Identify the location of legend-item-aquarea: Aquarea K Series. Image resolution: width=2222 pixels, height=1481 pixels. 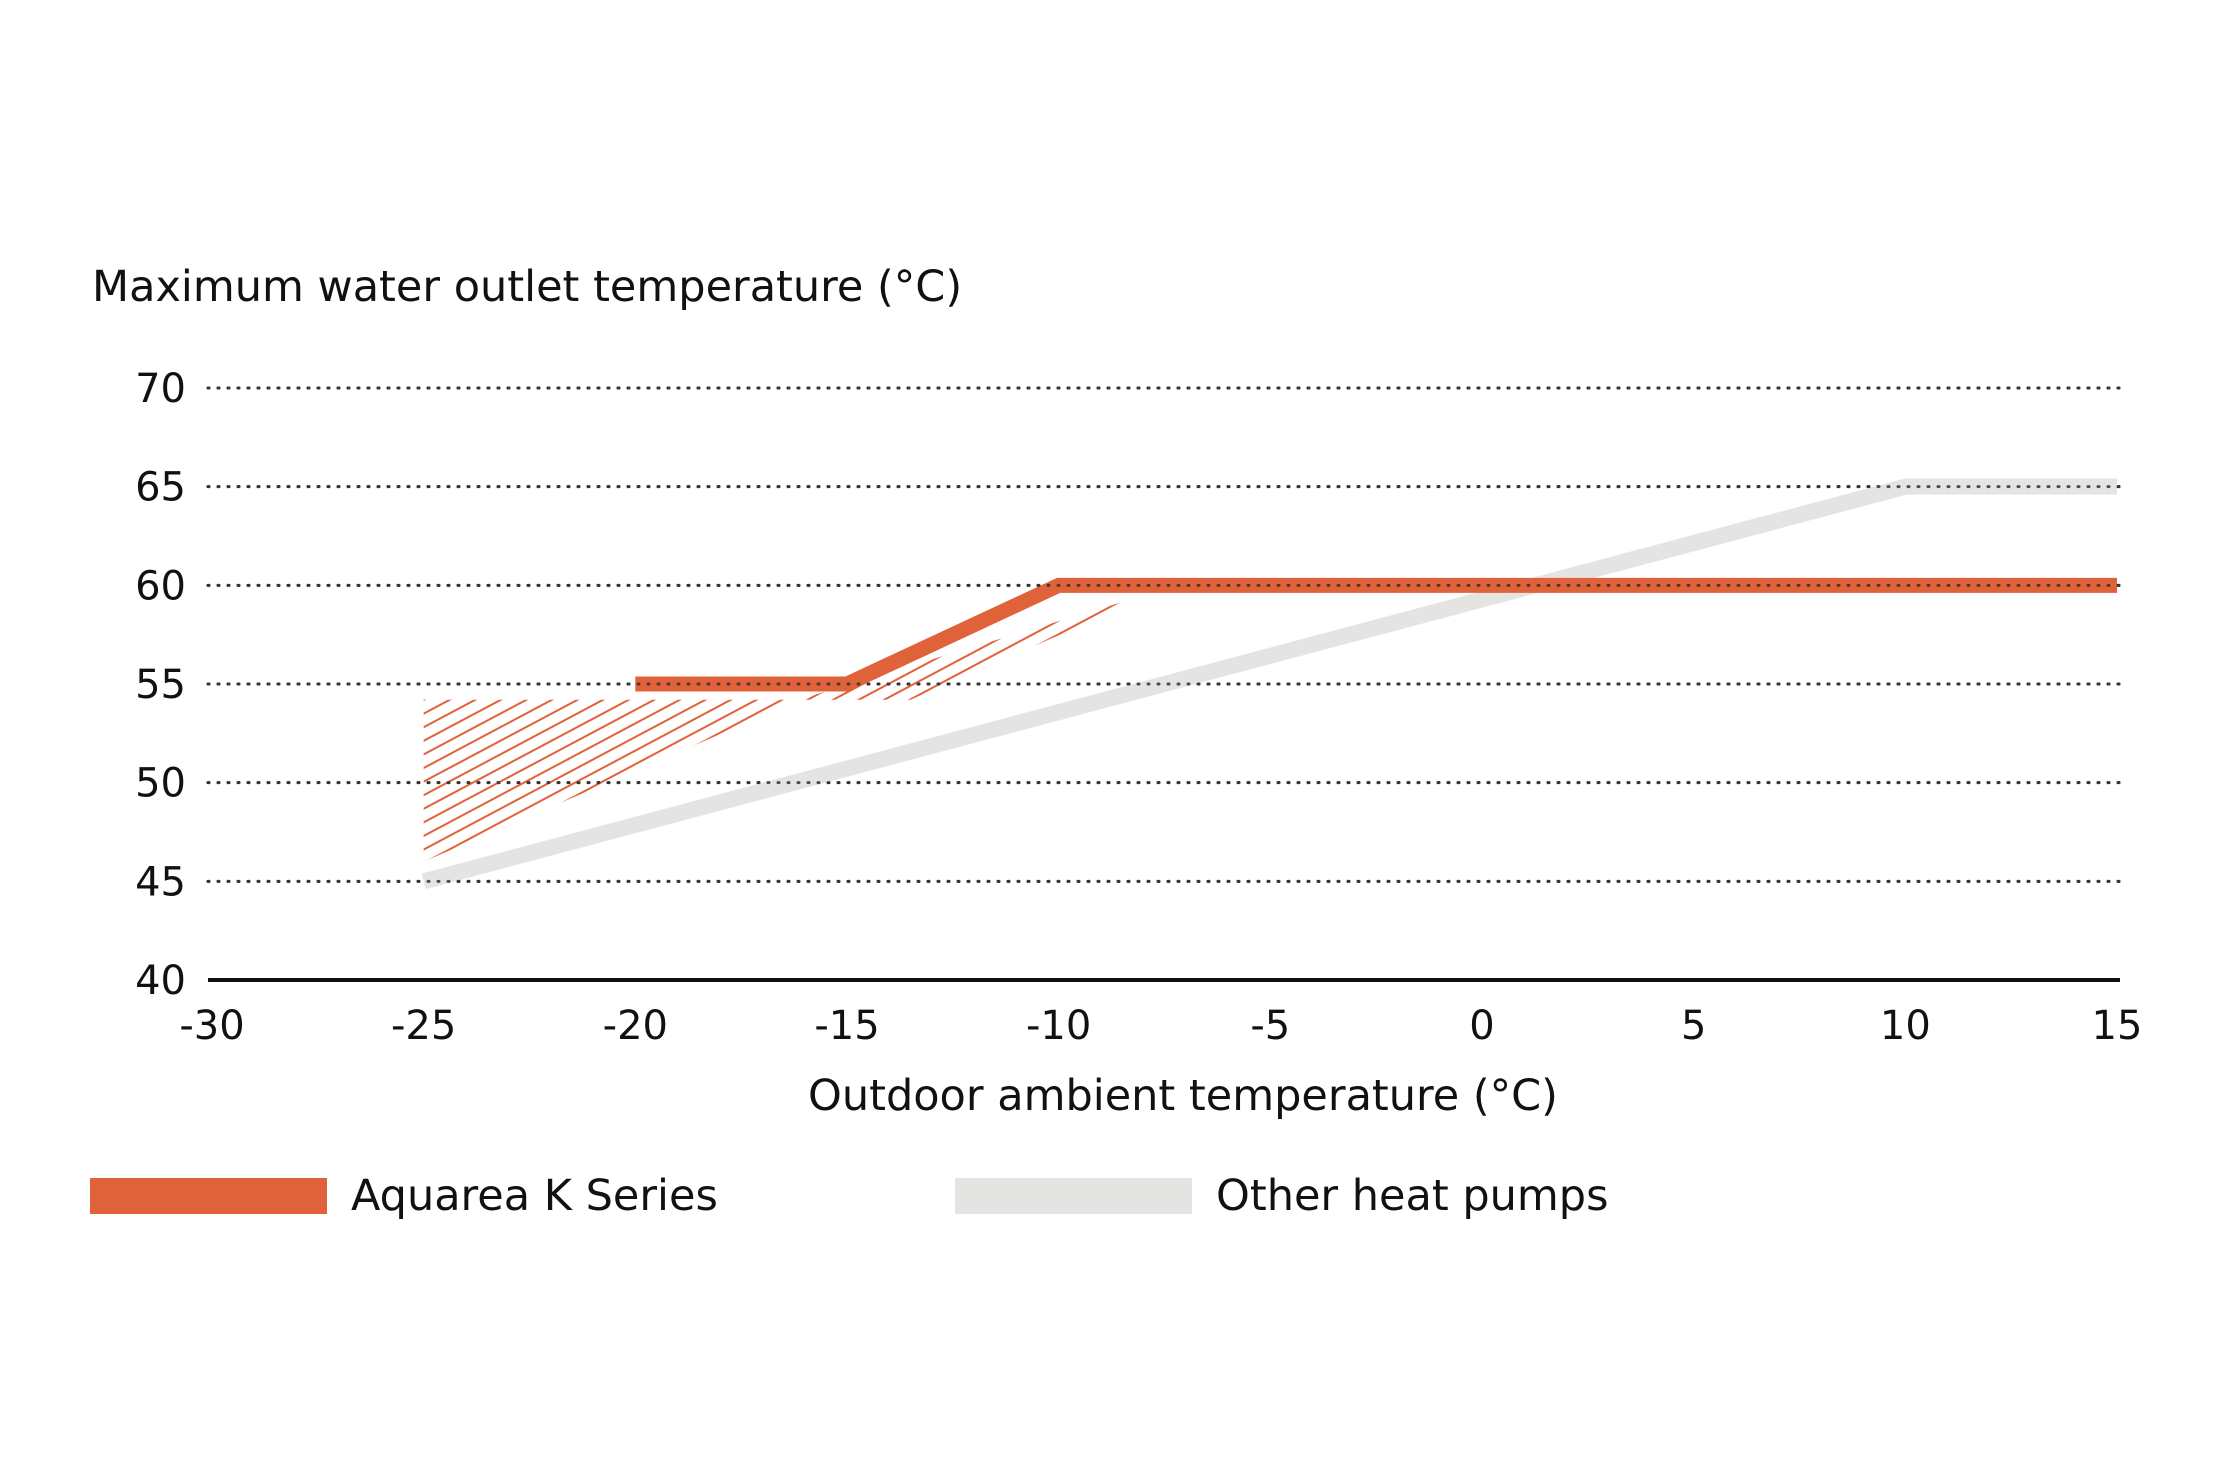
(404, 1196).